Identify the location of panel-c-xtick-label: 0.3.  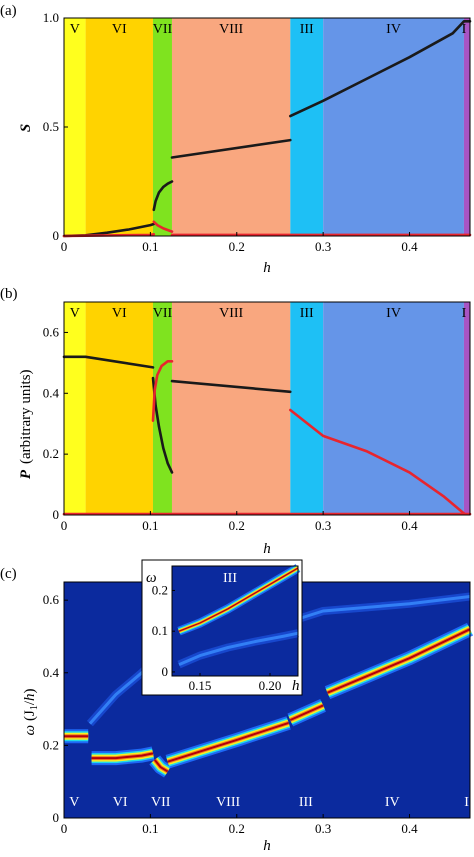
(323, 828).